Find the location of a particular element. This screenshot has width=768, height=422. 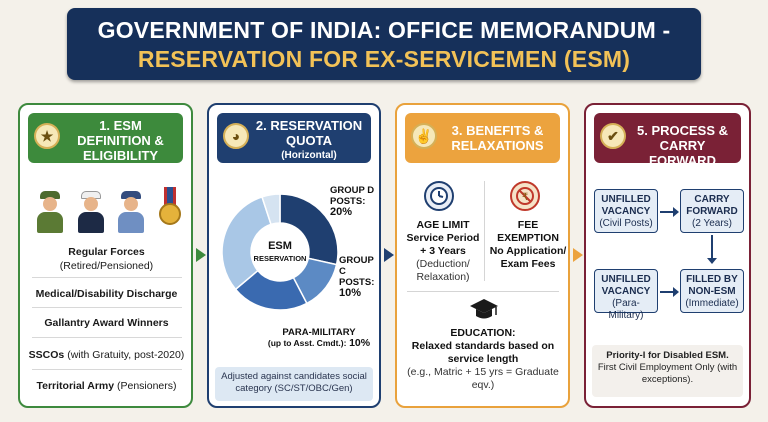

panel-quota-header: ◕ 2. RESERVATION QUOTA (Horizontal) is located at coordinates (294, 138).